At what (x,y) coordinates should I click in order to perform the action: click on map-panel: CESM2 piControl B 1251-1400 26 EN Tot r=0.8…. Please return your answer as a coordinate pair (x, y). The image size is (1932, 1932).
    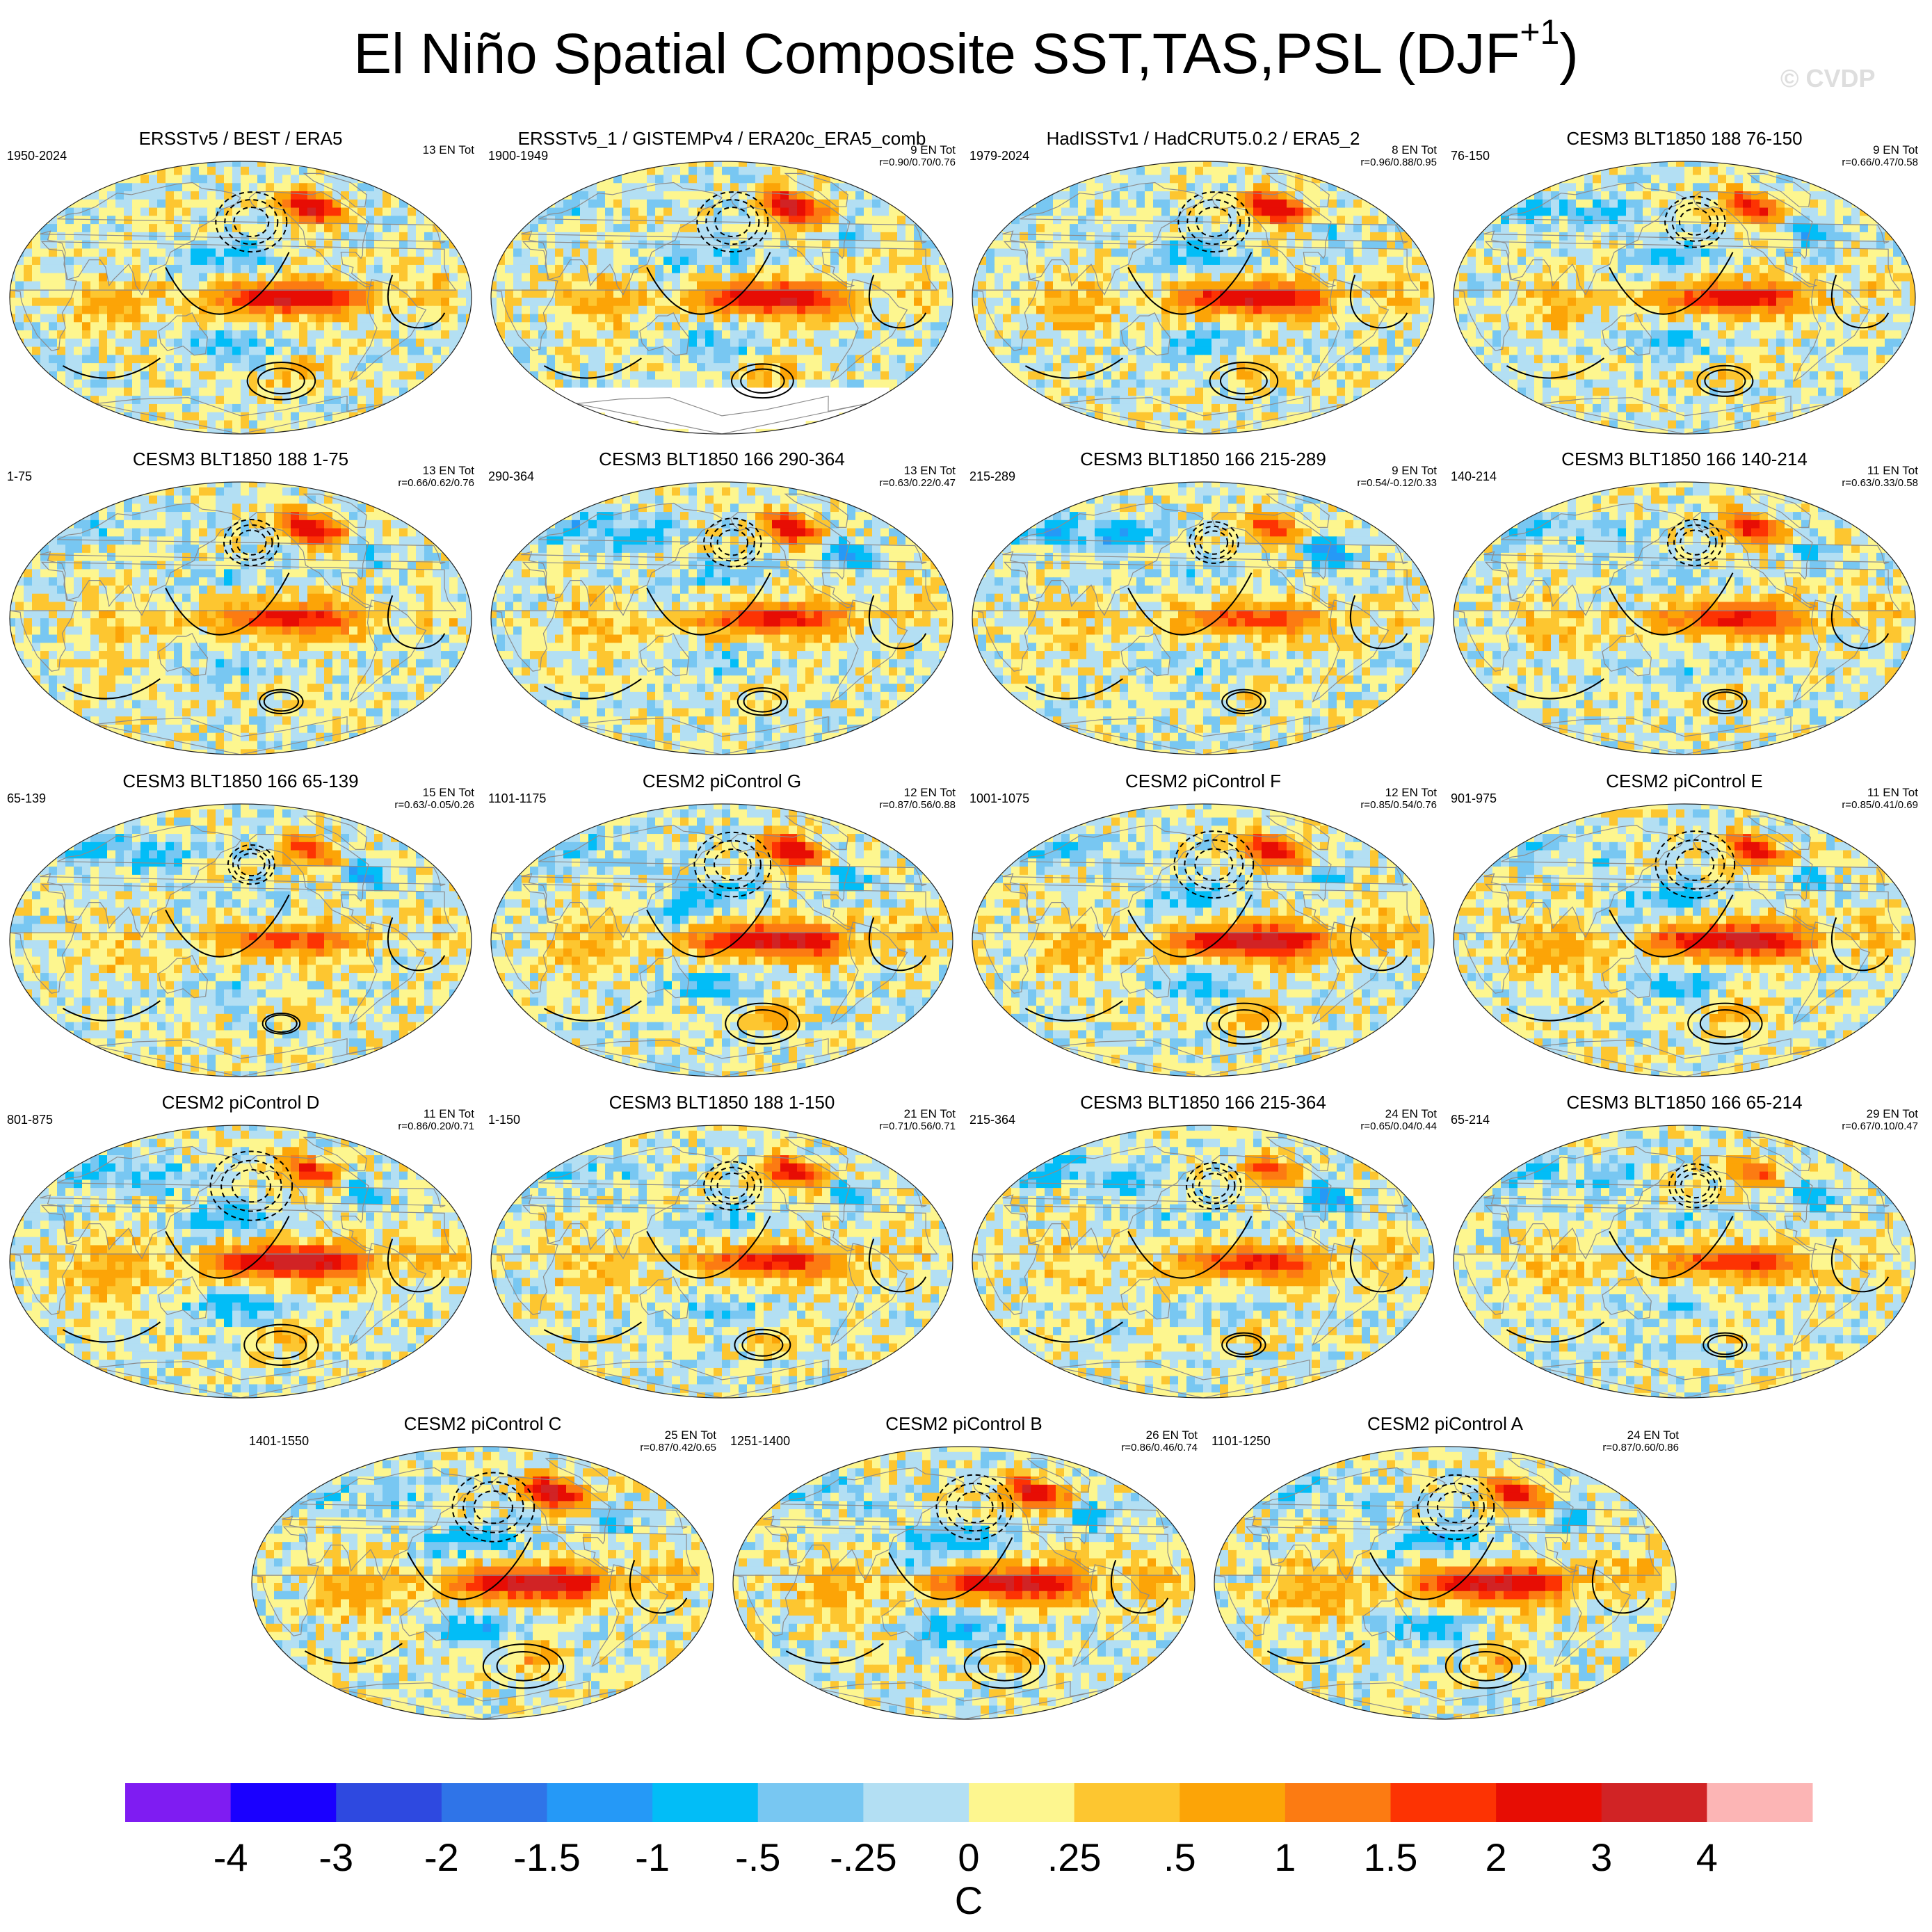
    Looking at the image, I should click on (964, 1567).